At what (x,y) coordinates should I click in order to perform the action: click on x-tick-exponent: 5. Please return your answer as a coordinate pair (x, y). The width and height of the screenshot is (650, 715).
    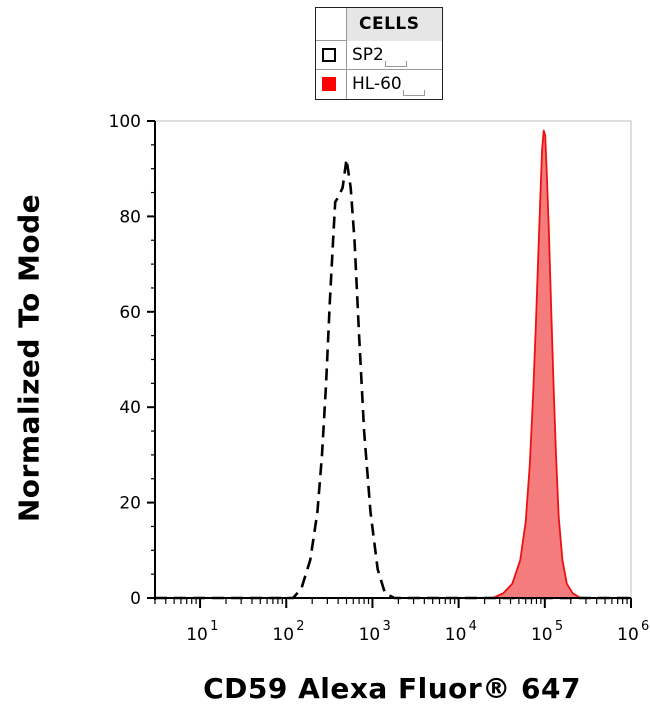
    Looking at the image, I should click on (559, 626).